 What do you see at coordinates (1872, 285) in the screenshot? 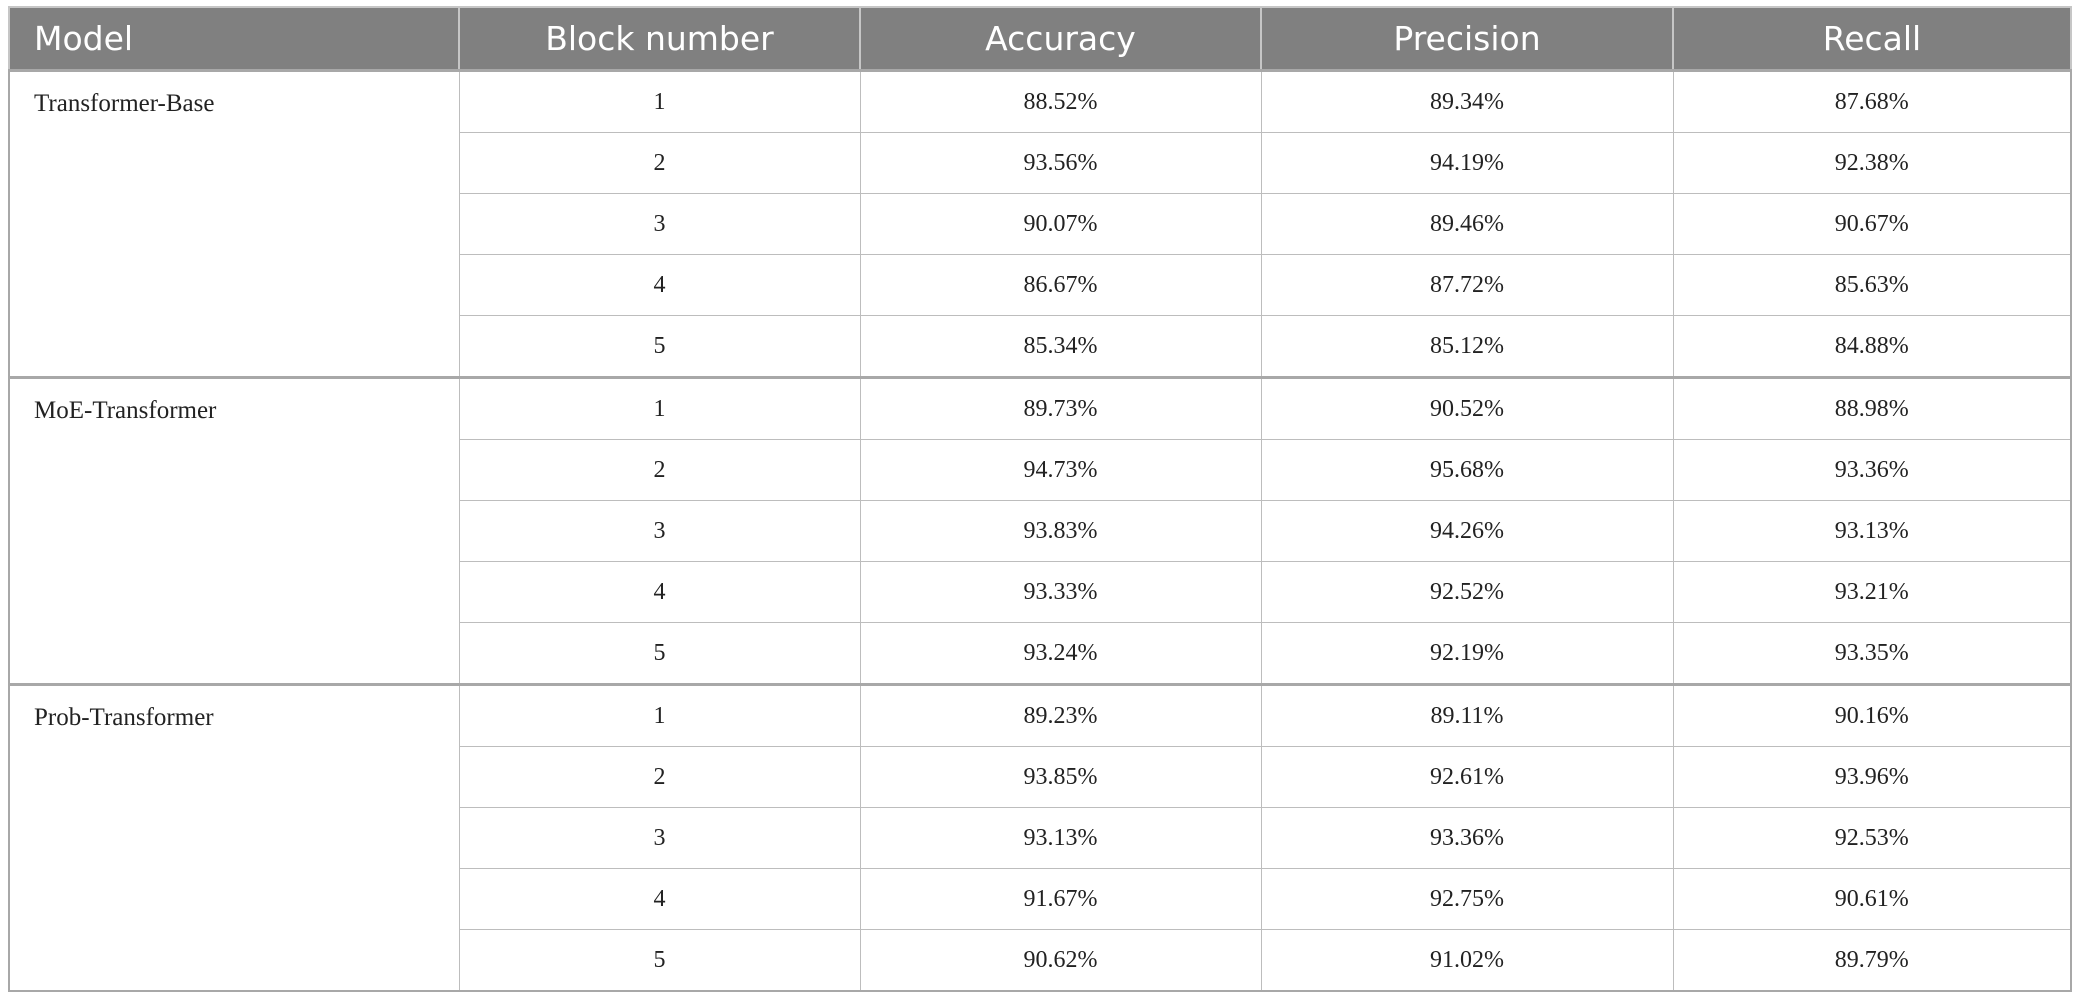
I see `recall-cell: 85.63%` at bounding box center [1872, 285].